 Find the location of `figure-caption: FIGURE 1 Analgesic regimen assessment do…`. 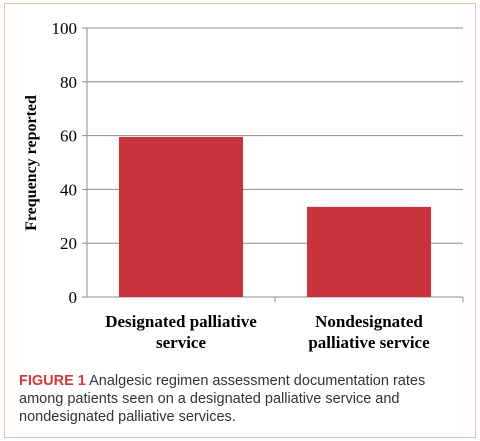

figure-caption: FIGURE 1 Analgesic regimen assessment do… is located at coordinates (239, 399).